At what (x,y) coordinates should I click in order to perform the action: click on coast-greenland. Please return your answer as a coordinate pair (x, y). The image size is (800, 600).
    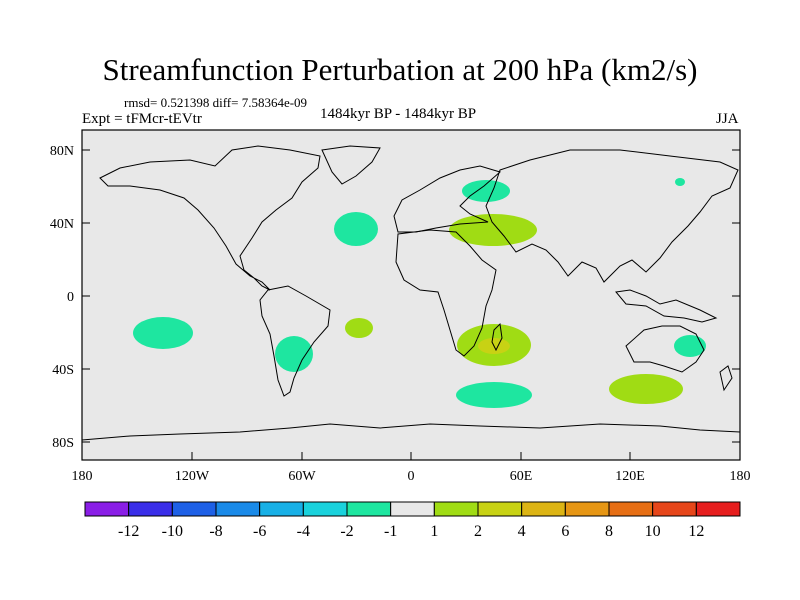
    Looking at the image, I should click on (351, 165).